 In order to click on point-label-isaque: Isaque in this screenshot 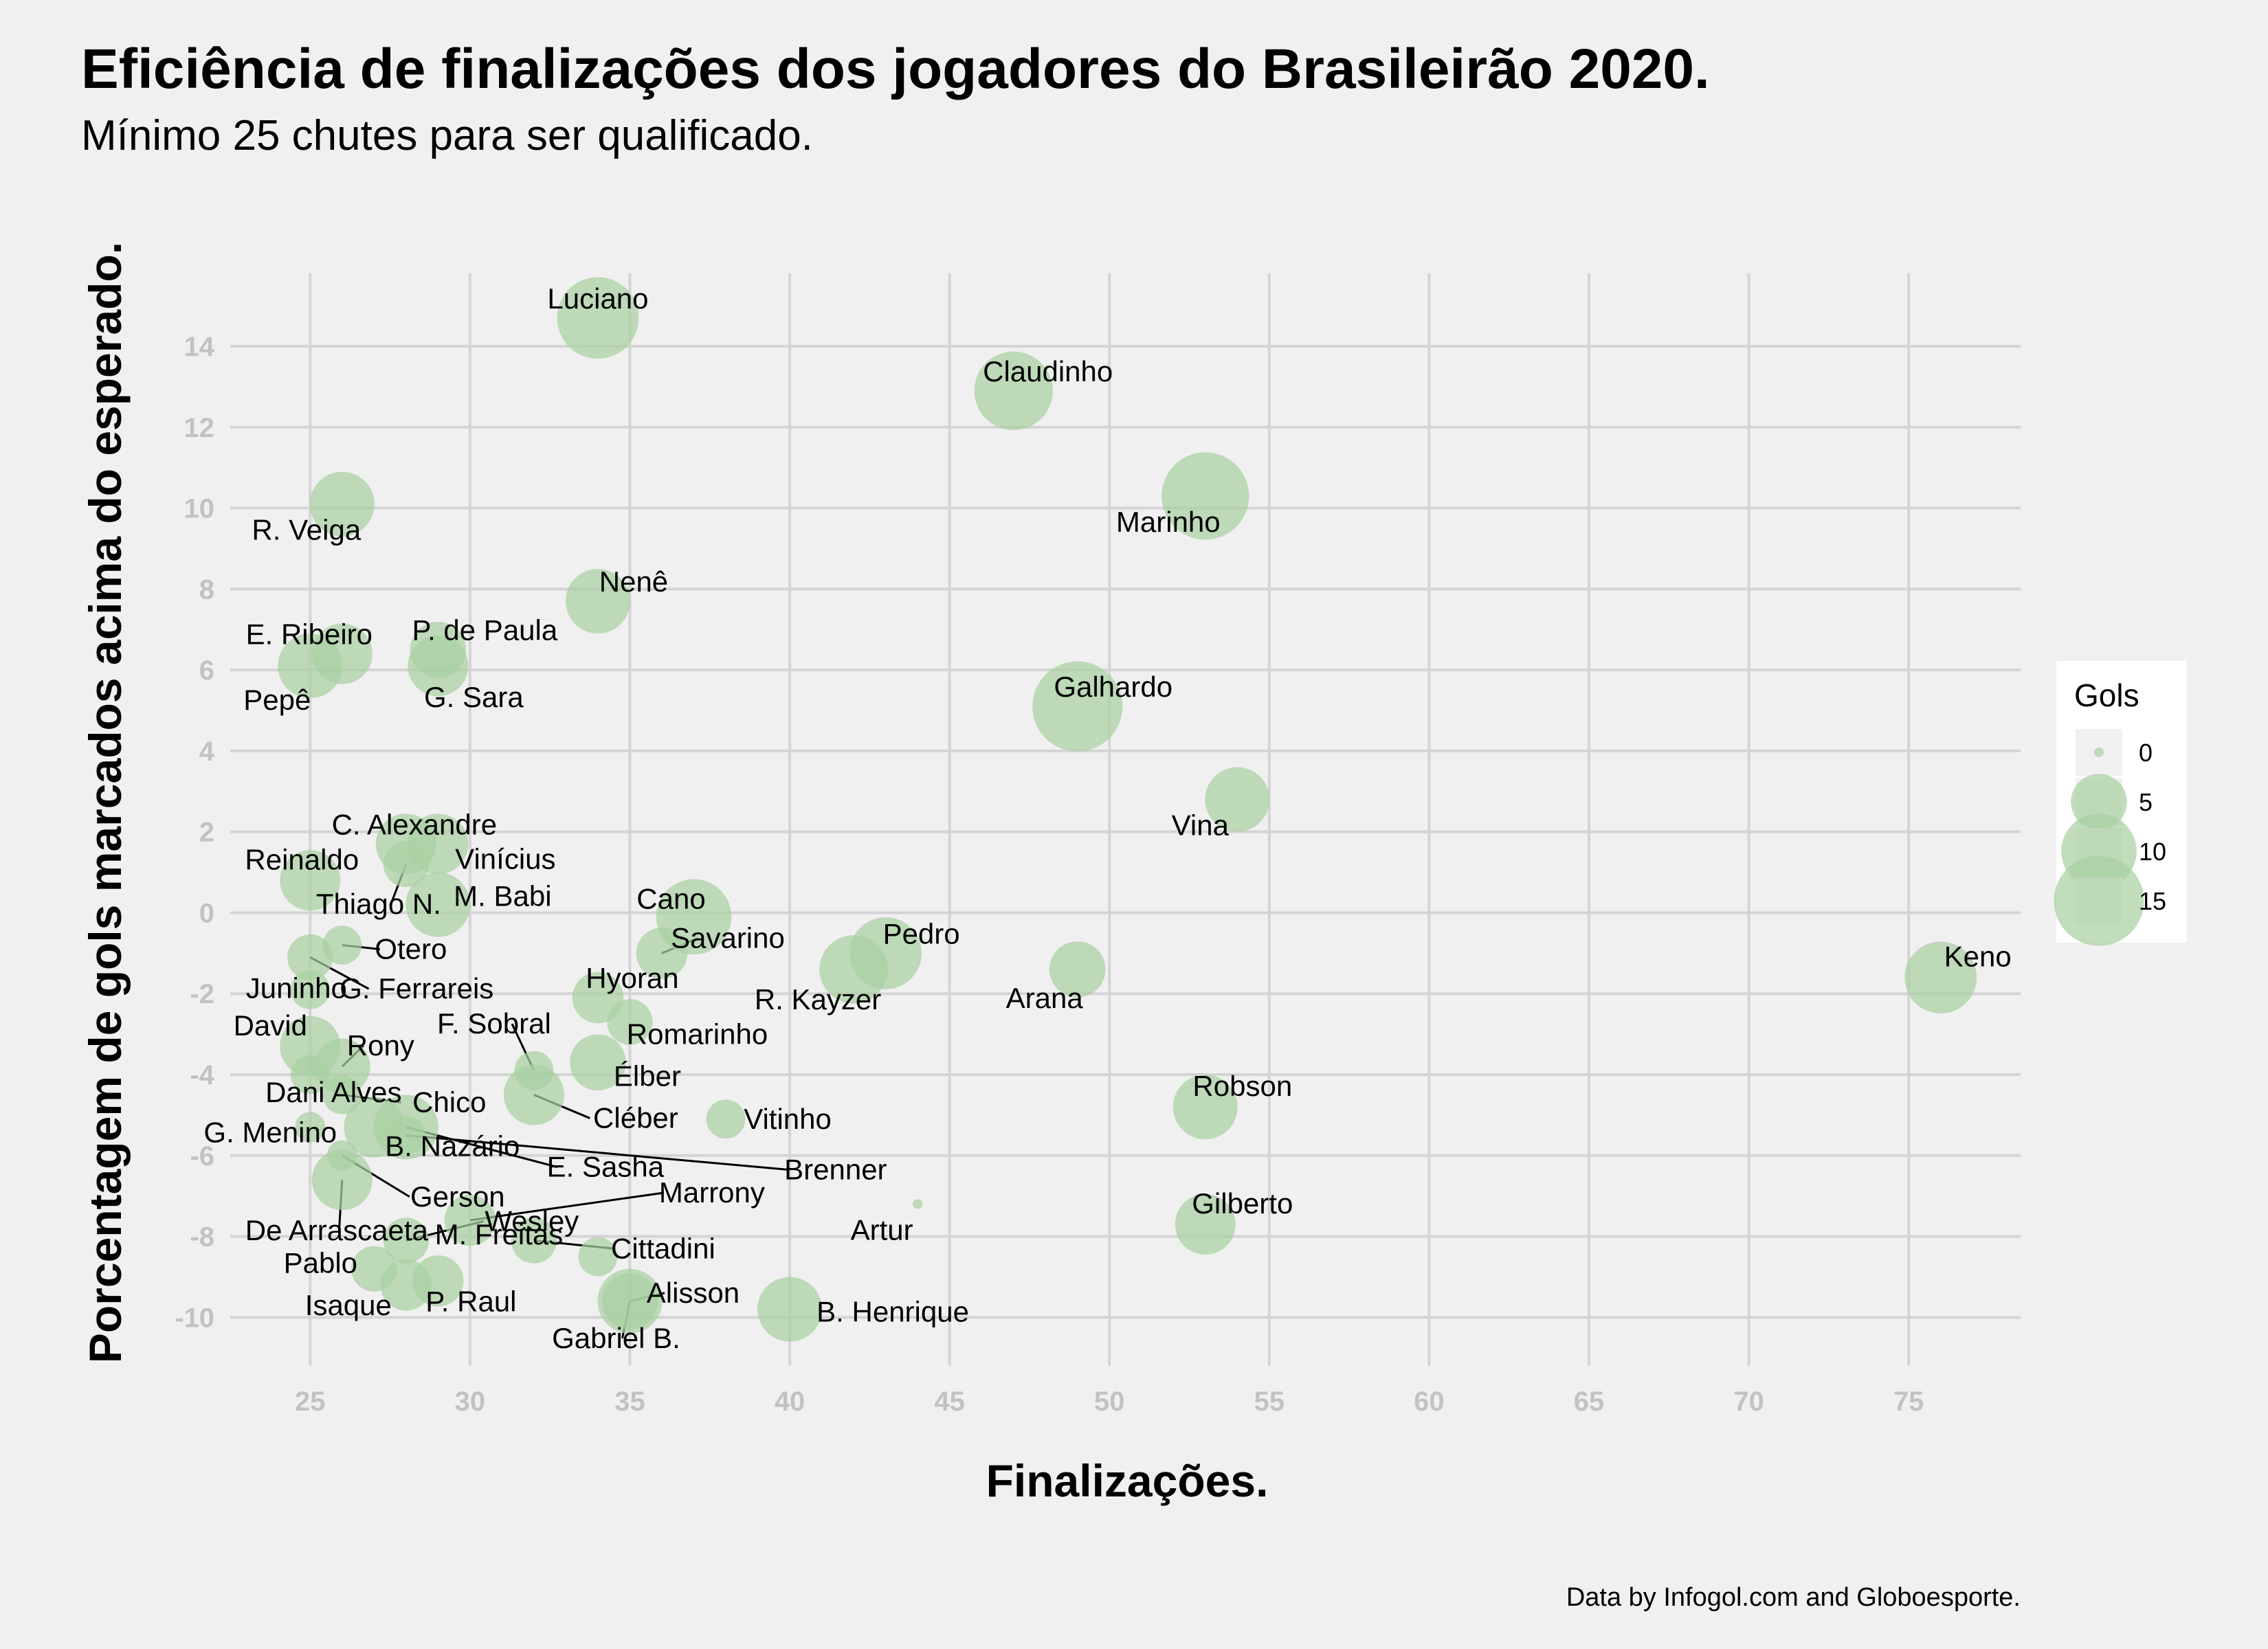, I will do `click(348, 1305)`.